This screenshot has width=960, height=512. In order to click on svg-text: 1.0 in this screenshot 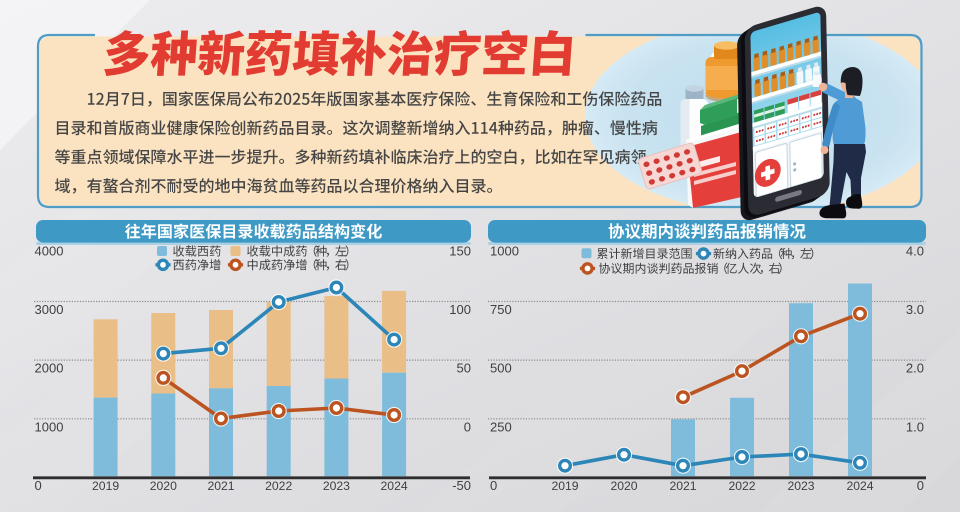, I will do `click(915, 426)`.